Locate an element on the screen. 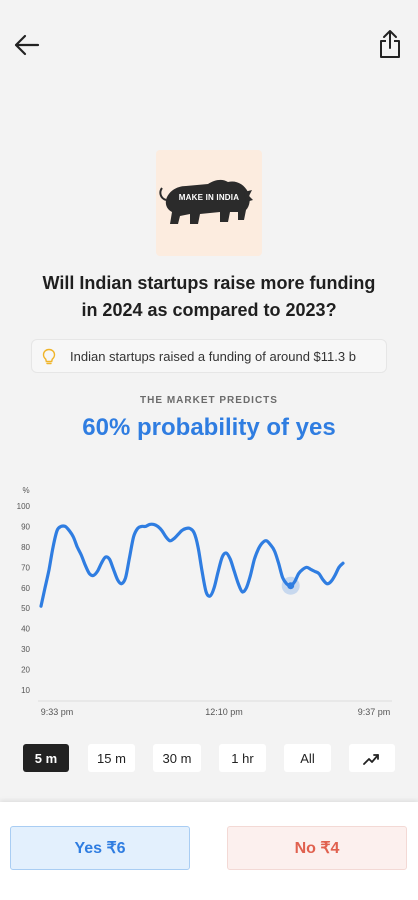  current-point-marker is located at coordinates (291, 586).